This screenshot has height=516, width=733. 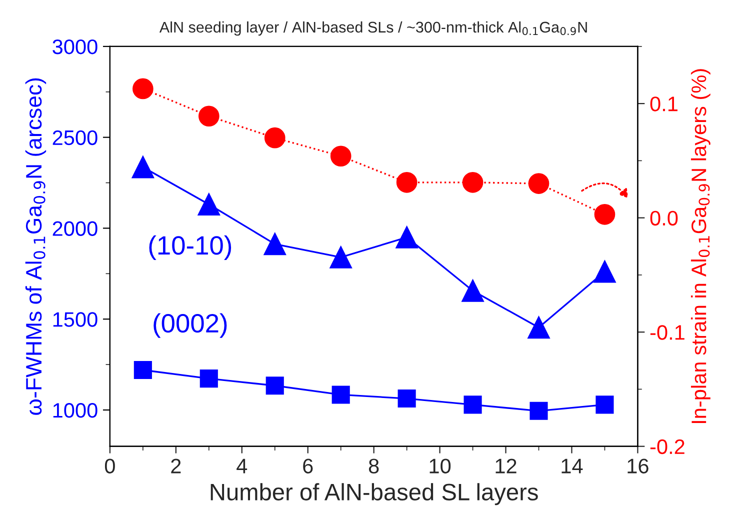 What do you see at coordinates (700, 246) in the screenshot?
I see `y2-axis-title: In-plan strain in Al$_{0.1}$Ga$_{0.9}$N layers (%)` at bounding box center [700, 246].